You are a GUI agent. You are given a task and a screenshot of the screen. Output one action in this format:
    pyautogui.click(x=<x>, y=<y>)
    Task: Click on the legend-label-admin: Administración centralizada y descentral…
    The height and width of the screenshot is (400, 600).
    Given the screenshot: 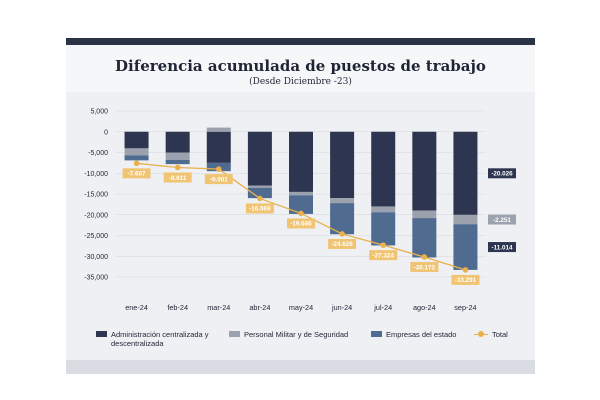 What is the action you would take?
    pyautogui.click(x=160, y=339)
    